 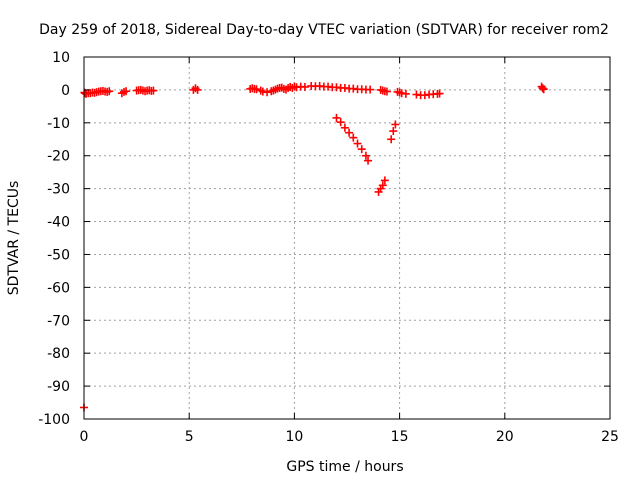 I want to click on y-tick-label: -40, so click(x=58, y=223).